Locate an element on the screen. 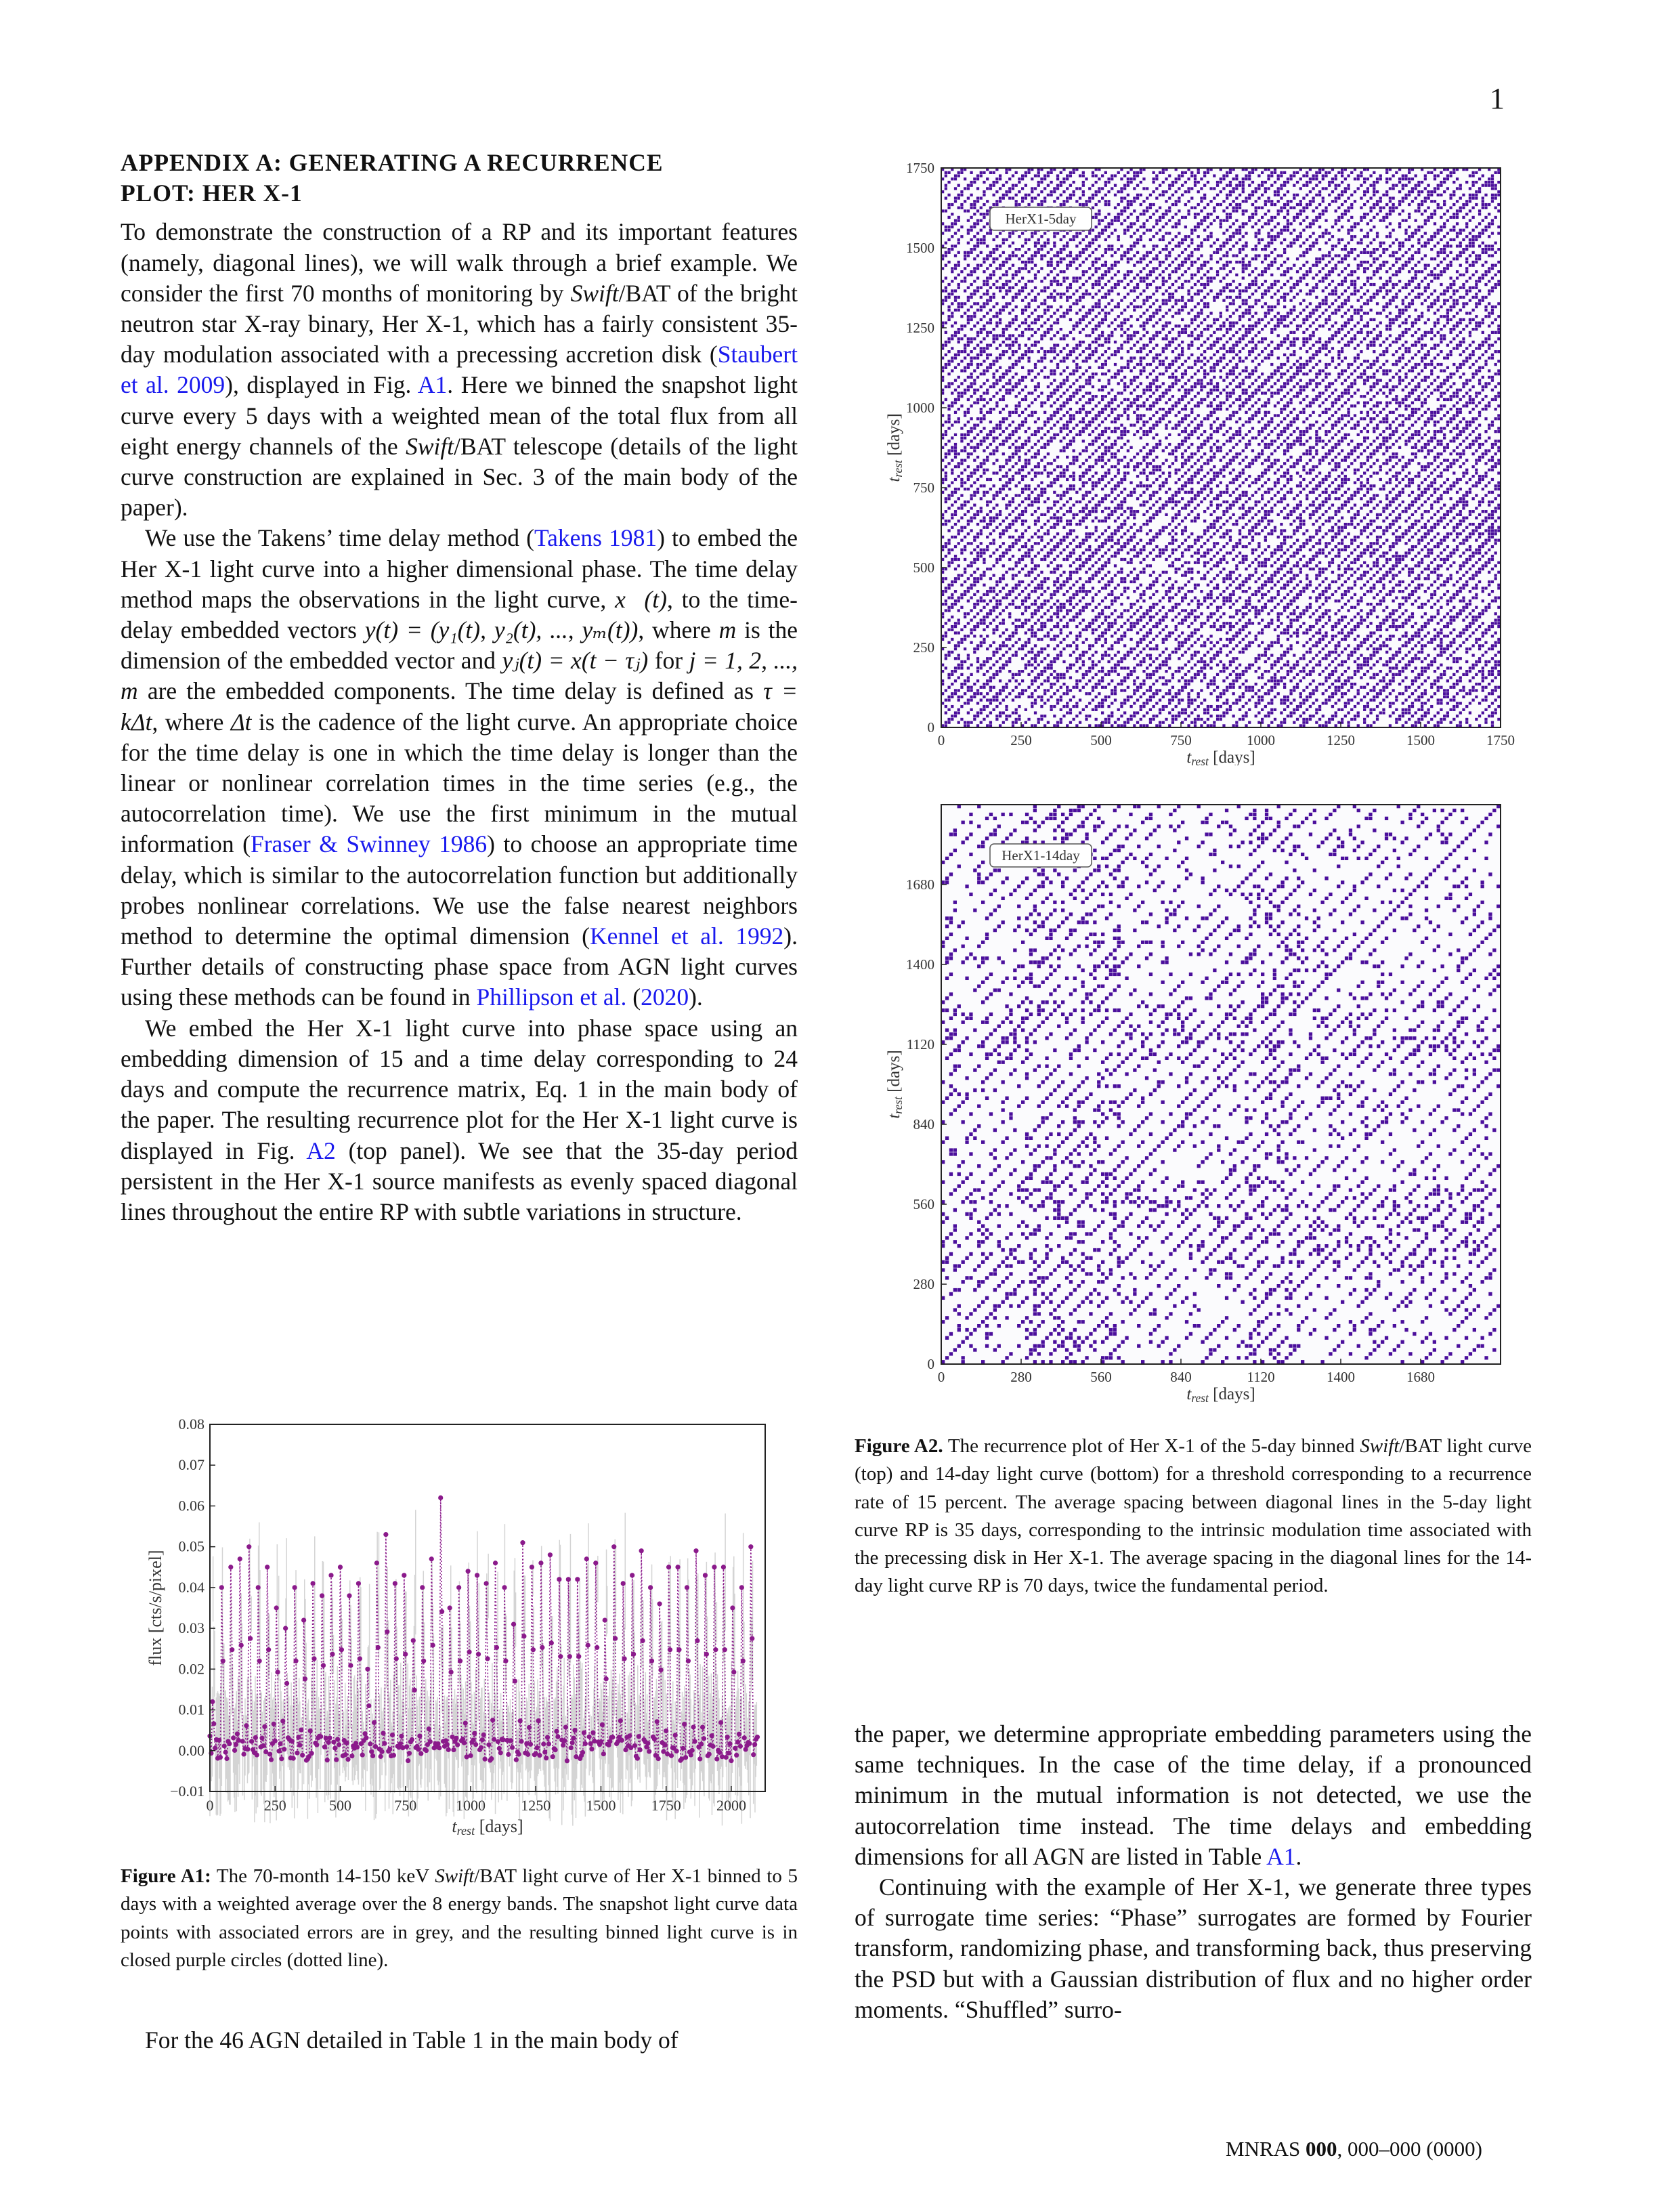  citation-link: Phillipson et al. is located at coordinates (551, 997).